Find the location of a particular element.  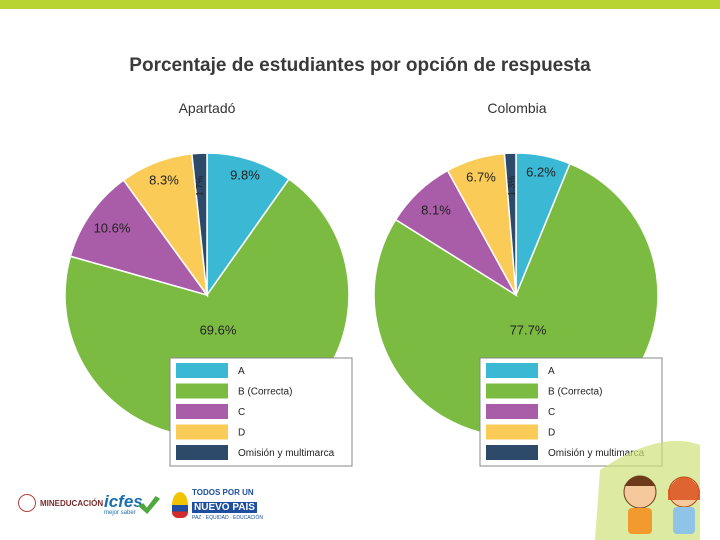

pais-line3: PAZ · EQUIDAD · EDUCACIÓN is located at coordinates (228, 518).